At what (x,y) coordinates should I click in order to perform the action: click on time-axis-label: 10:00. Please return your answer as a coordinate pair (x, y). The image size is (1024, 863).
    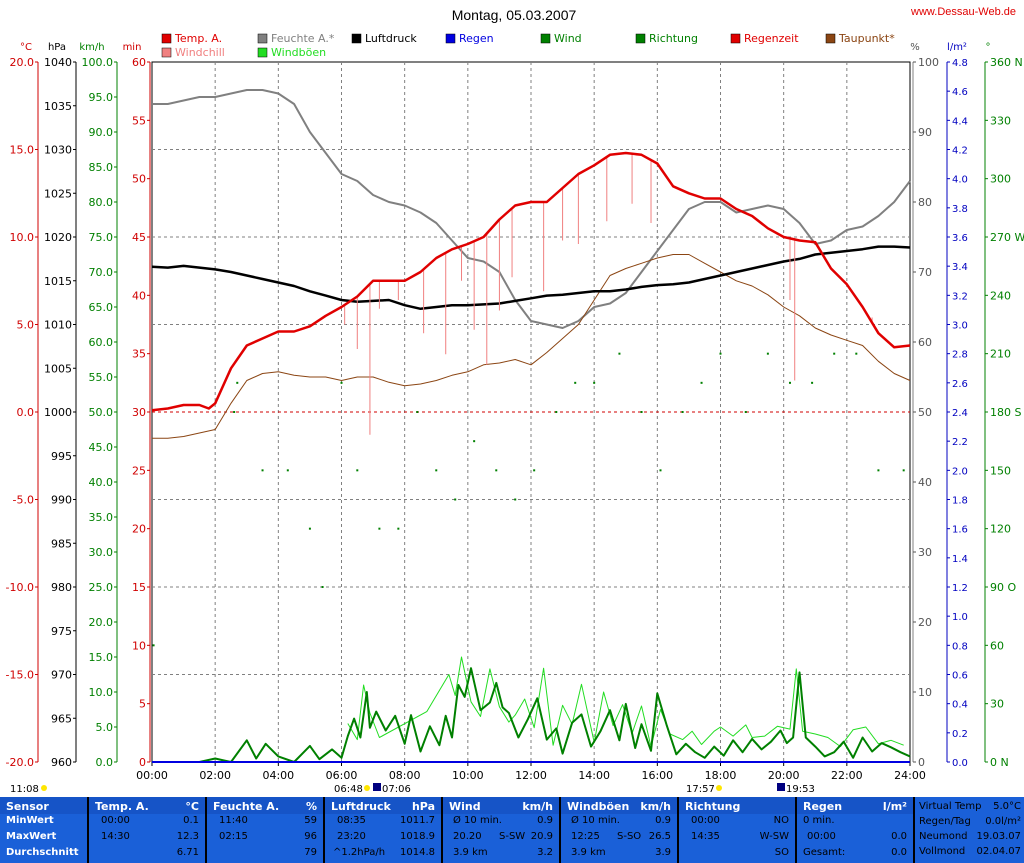
    Looking at the image, I should click on (468, 775).